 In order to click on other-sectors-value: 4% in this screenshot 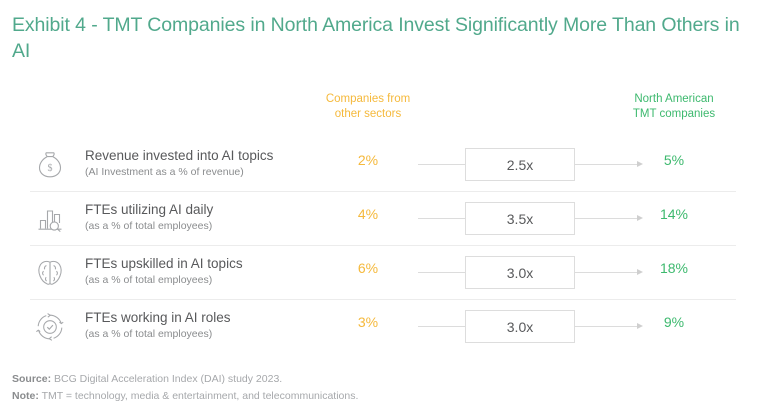, I will do `click(368, 214)`.